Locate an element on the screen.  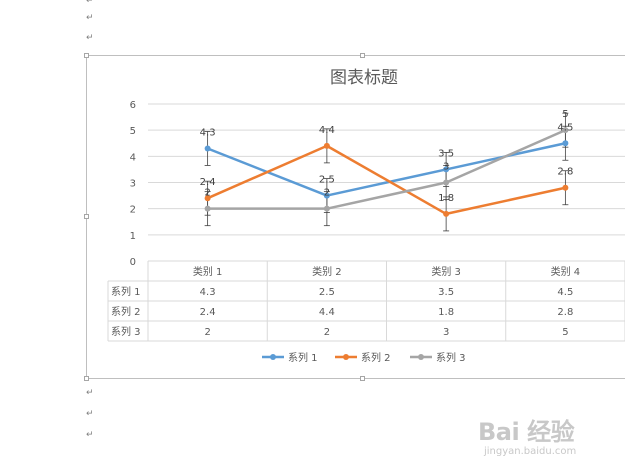
data-label: 1.8 is located at coordinates (446, 198).